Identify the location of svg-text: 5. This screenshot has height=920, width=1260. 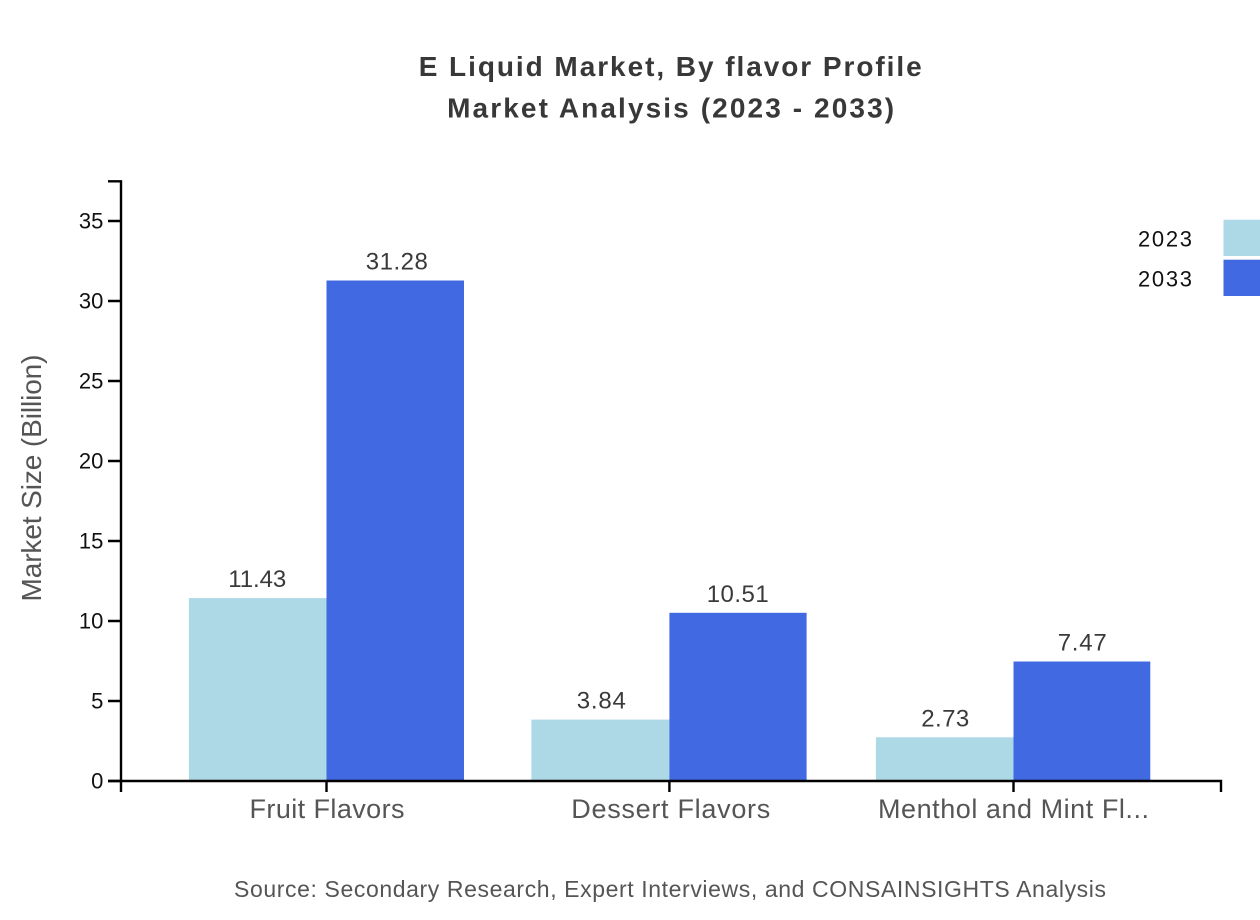
(97, 701).